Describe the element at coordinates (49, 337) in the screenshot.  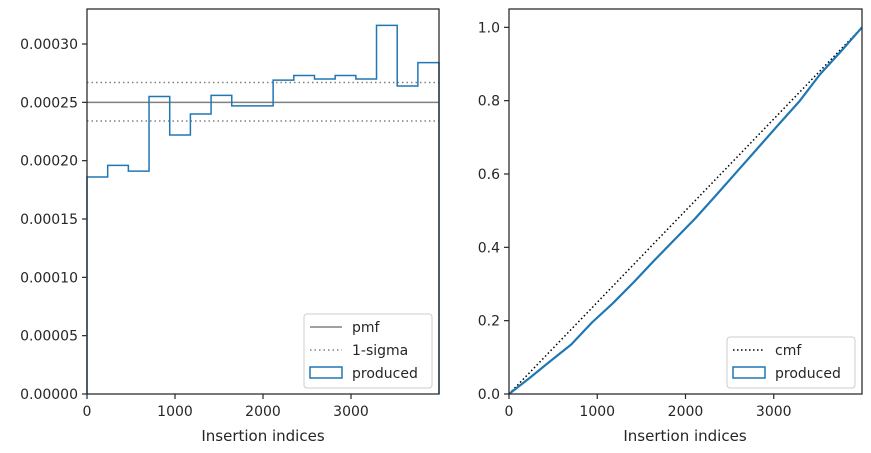
I see `y-tick-label: 0.00005` at that location.